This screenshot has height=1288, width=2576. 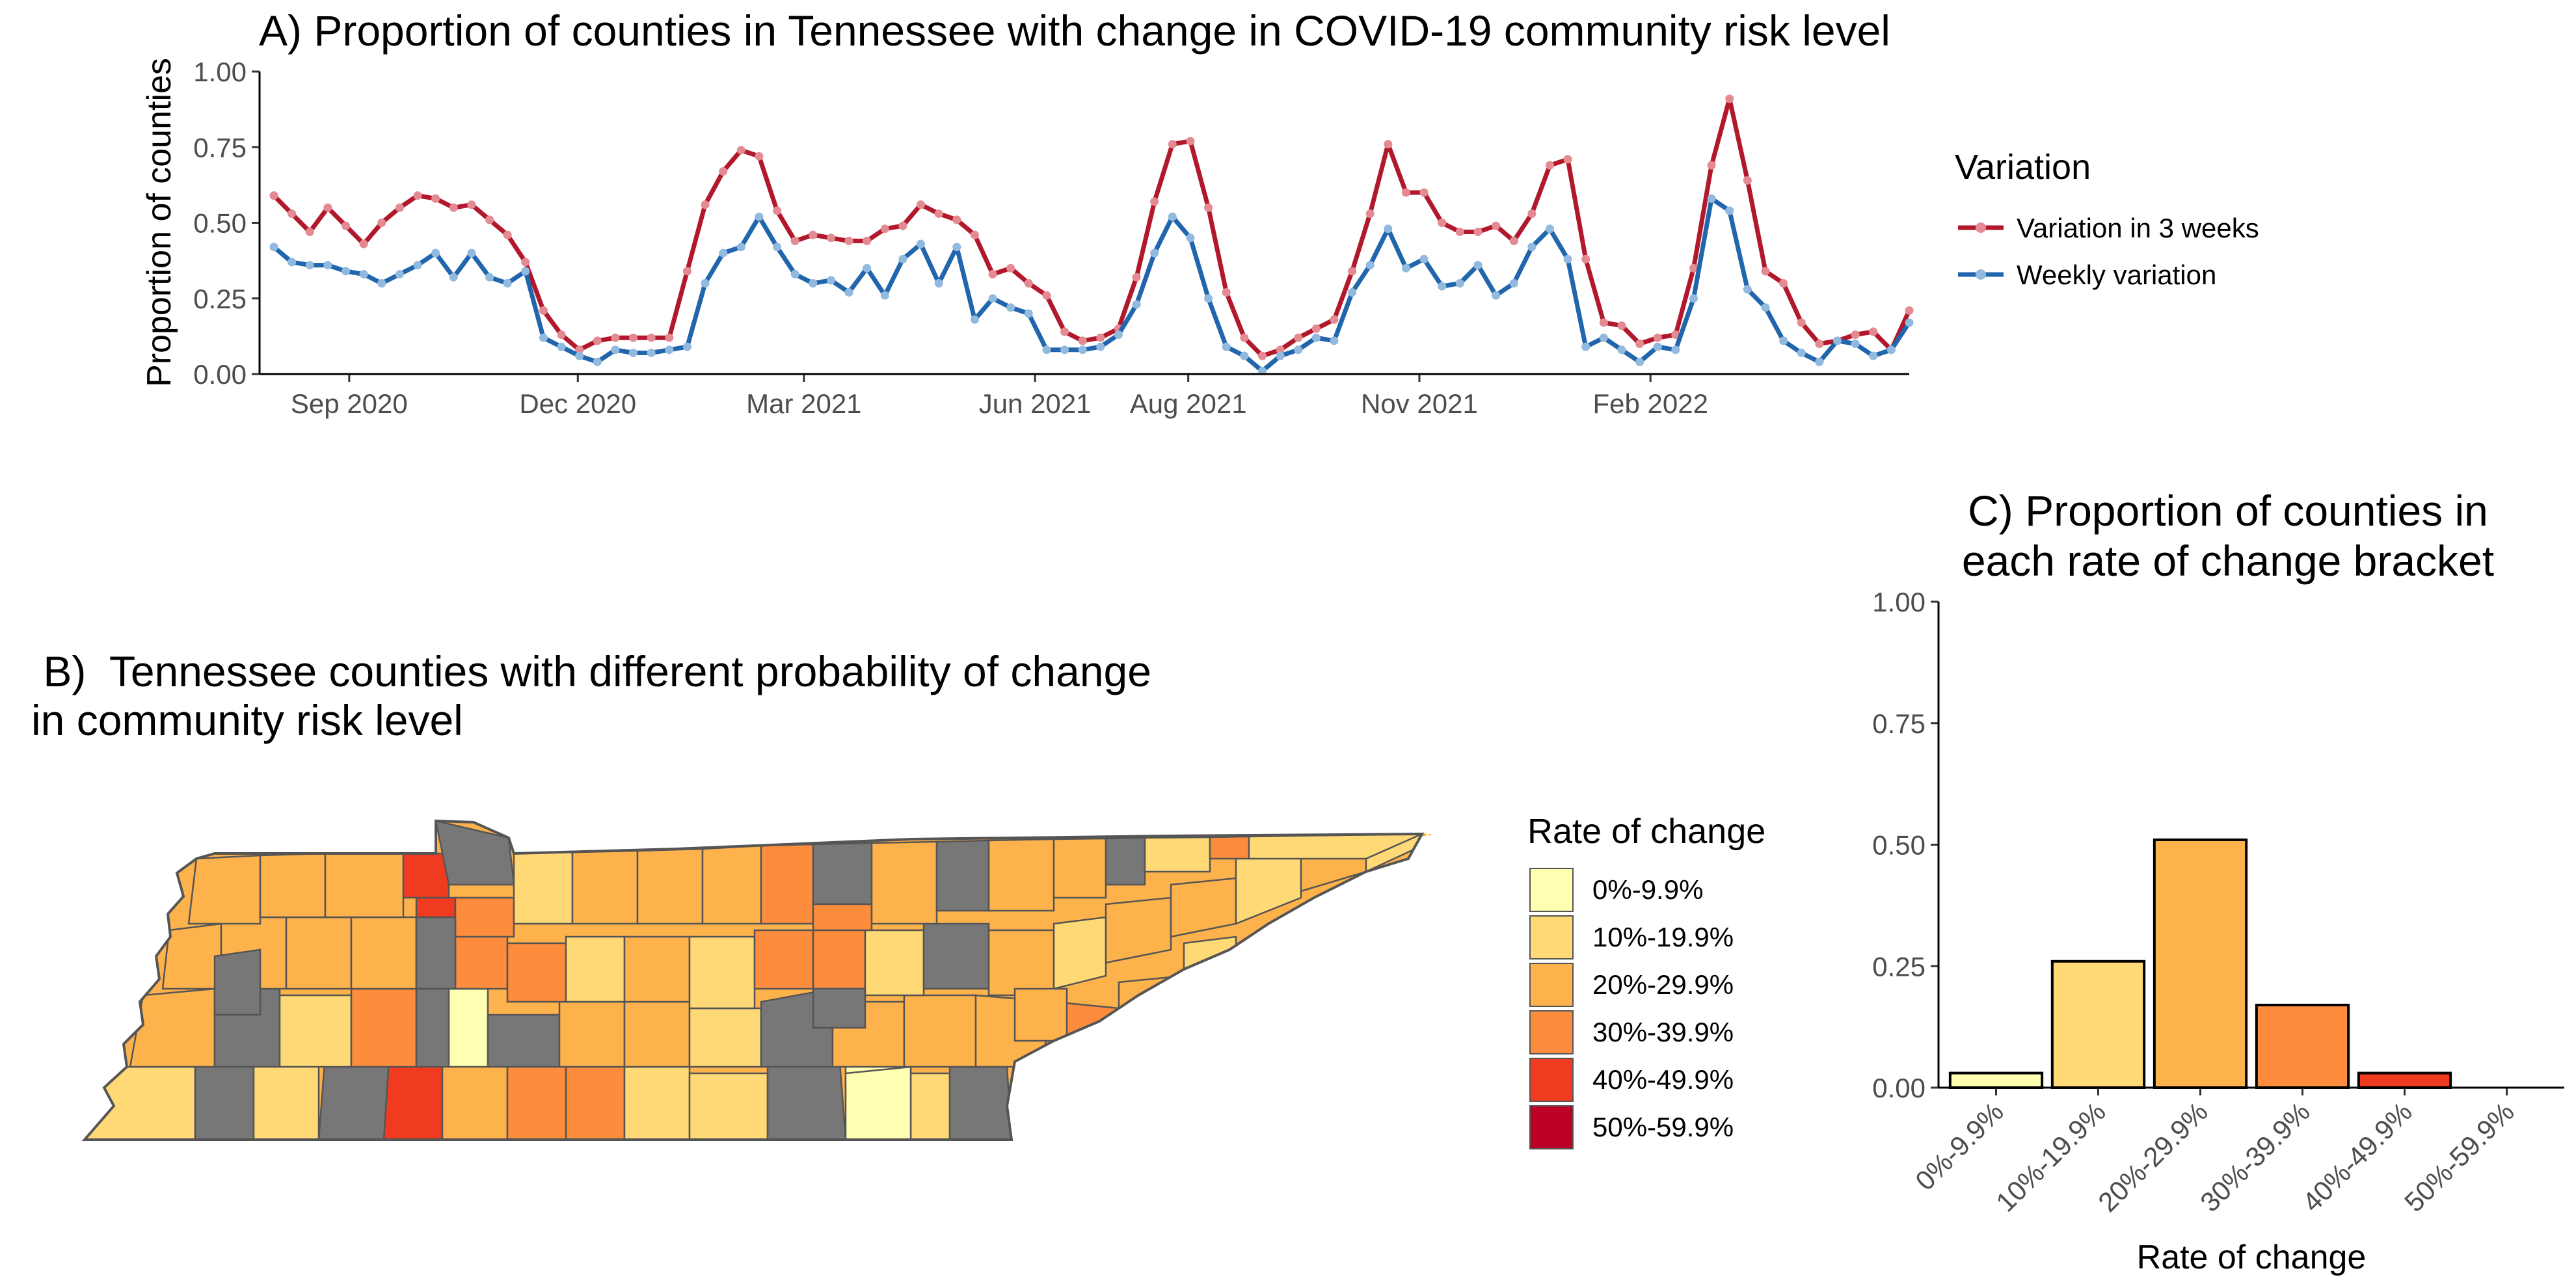 I want to click on panel-c-x-tick-label: 20%-29.9%, so click(x=2153, y=1157).